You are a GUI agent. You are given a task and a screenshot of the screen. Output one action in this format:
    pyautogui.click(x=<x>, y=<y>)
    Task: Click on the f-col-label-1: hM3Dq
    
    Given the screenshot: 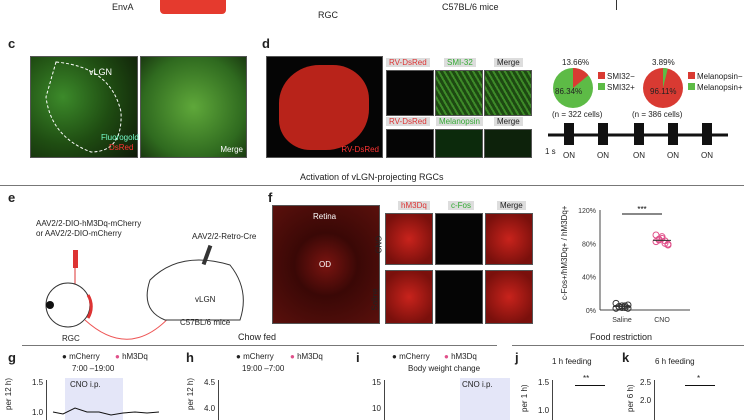 What is the action you would take?
    pyautogui.click(x=414, y=205)
    